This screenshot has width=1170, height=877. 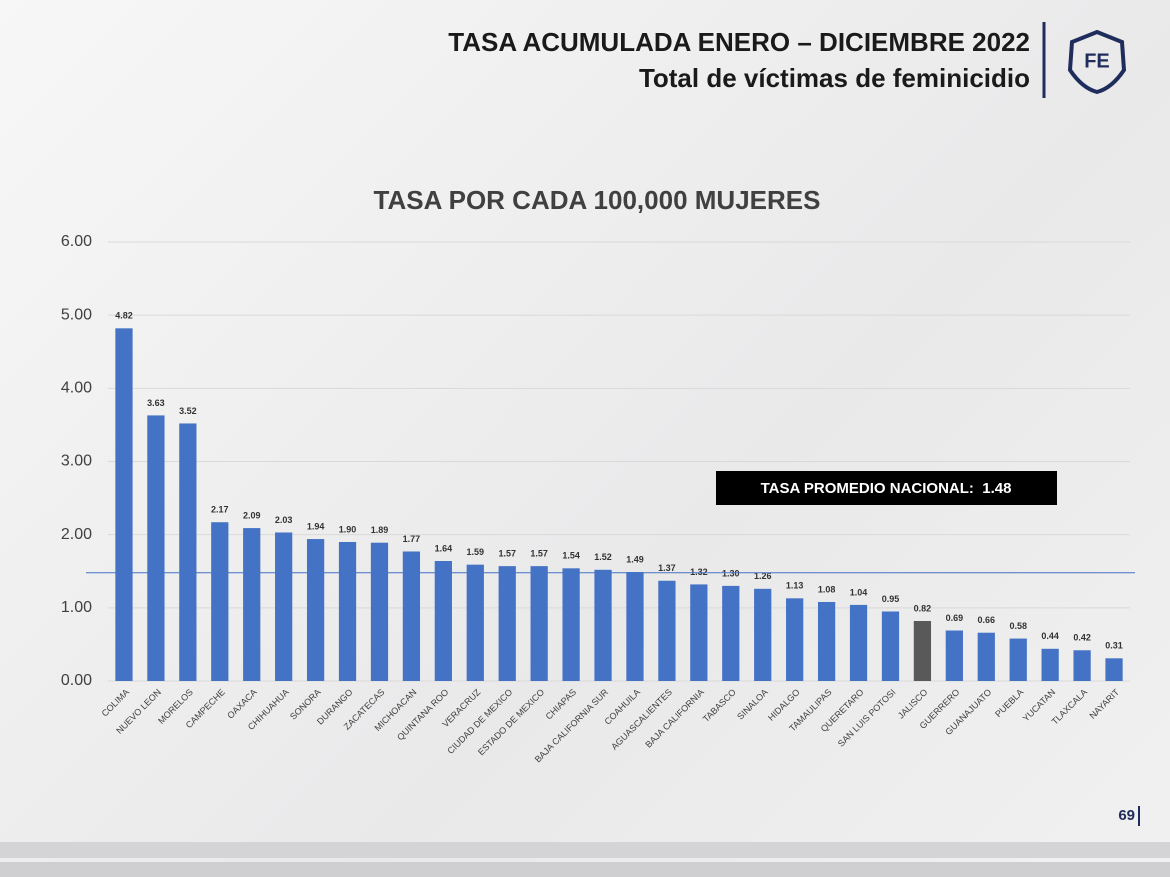 I want to click on value-label: 2.03, so click(x=284, y=520).